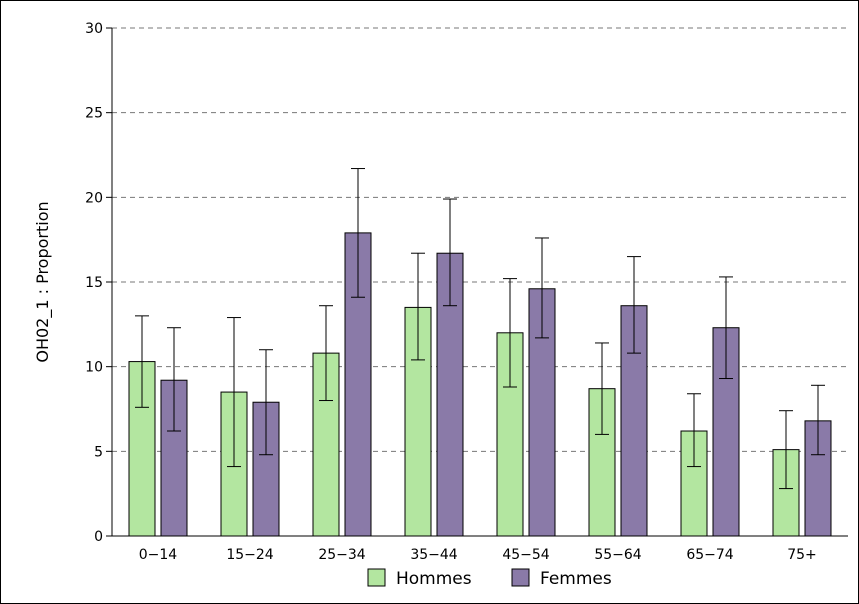 This screenshot has height=604, width=859. What do you see at coordinates (43, 281) in the screenshot?
I see `y-axis-label: OH02_1 : Proportion` at bounding box center [43, 281].